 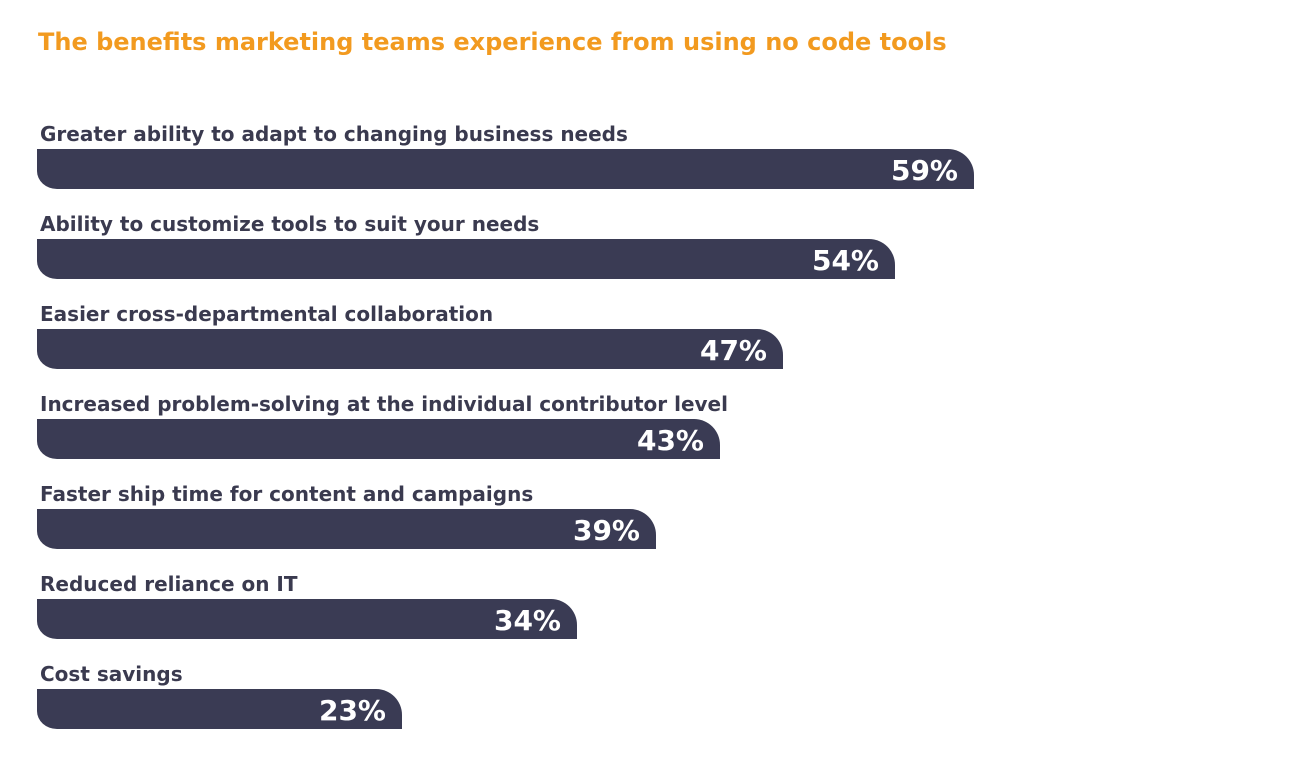 I want to click on bar: 47%, so click(x=410, y=349).